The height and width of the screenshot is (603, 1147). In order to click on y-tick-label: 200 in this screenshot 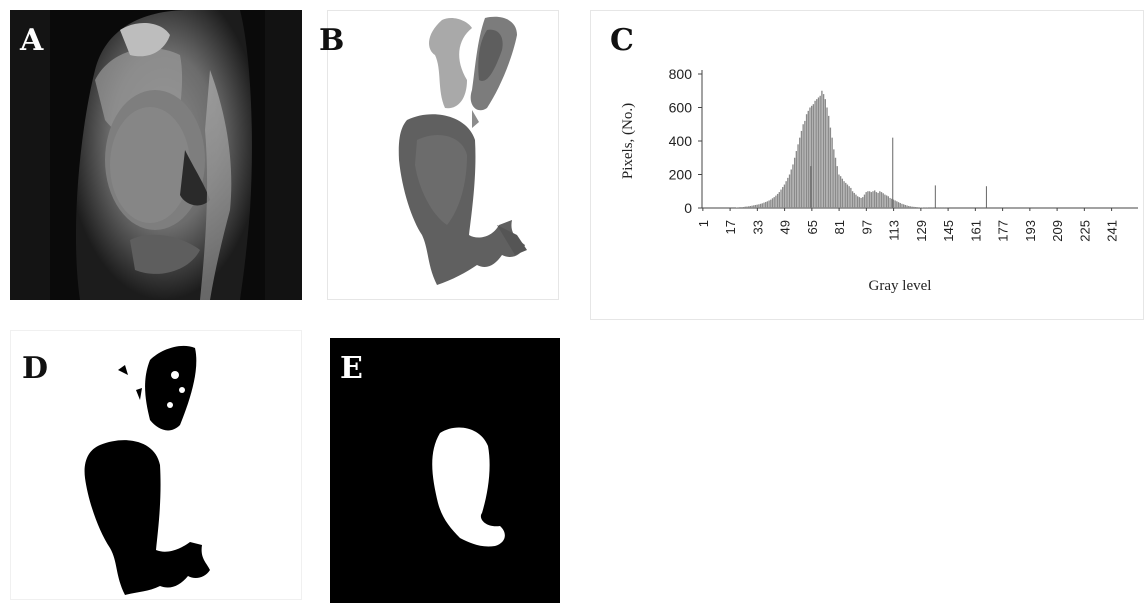, I will do `click(681, 175)`.